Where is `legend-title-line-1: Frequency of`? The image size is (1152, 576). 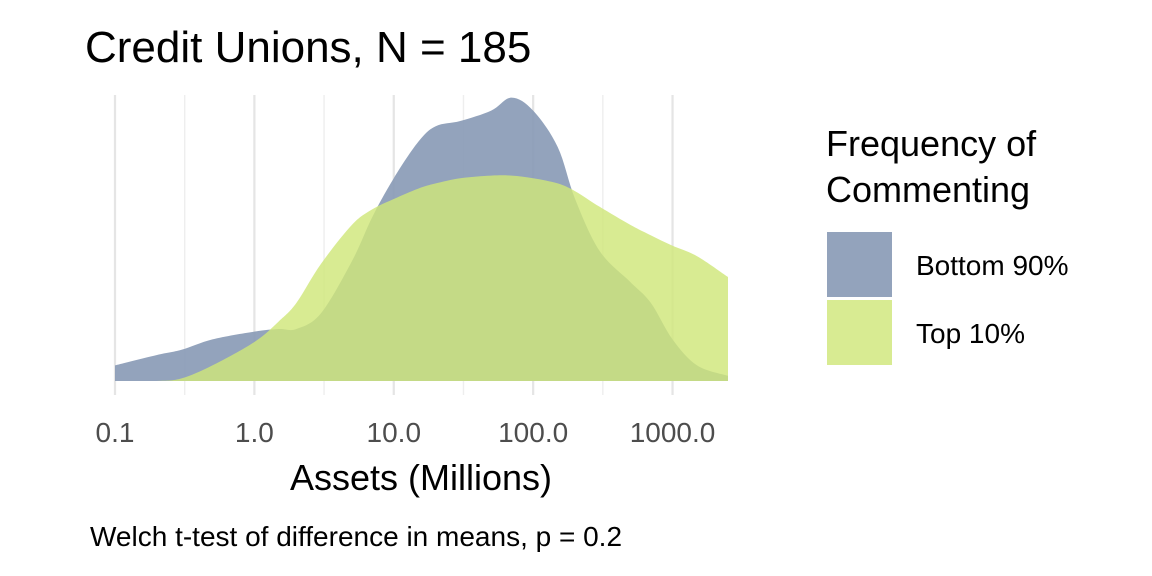
legend-title-line-1: Frequency of is located at coordinates (931, 143).